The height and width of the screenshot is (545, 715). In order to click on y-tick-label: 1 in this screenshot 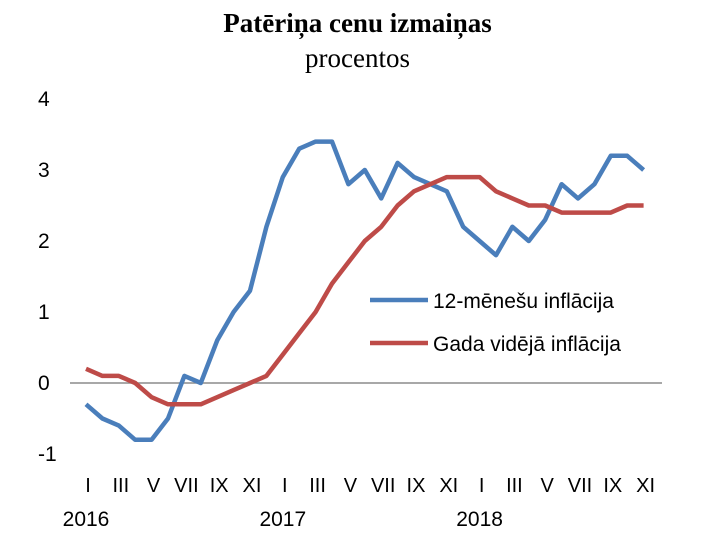, I will do `click(44, 312)`.